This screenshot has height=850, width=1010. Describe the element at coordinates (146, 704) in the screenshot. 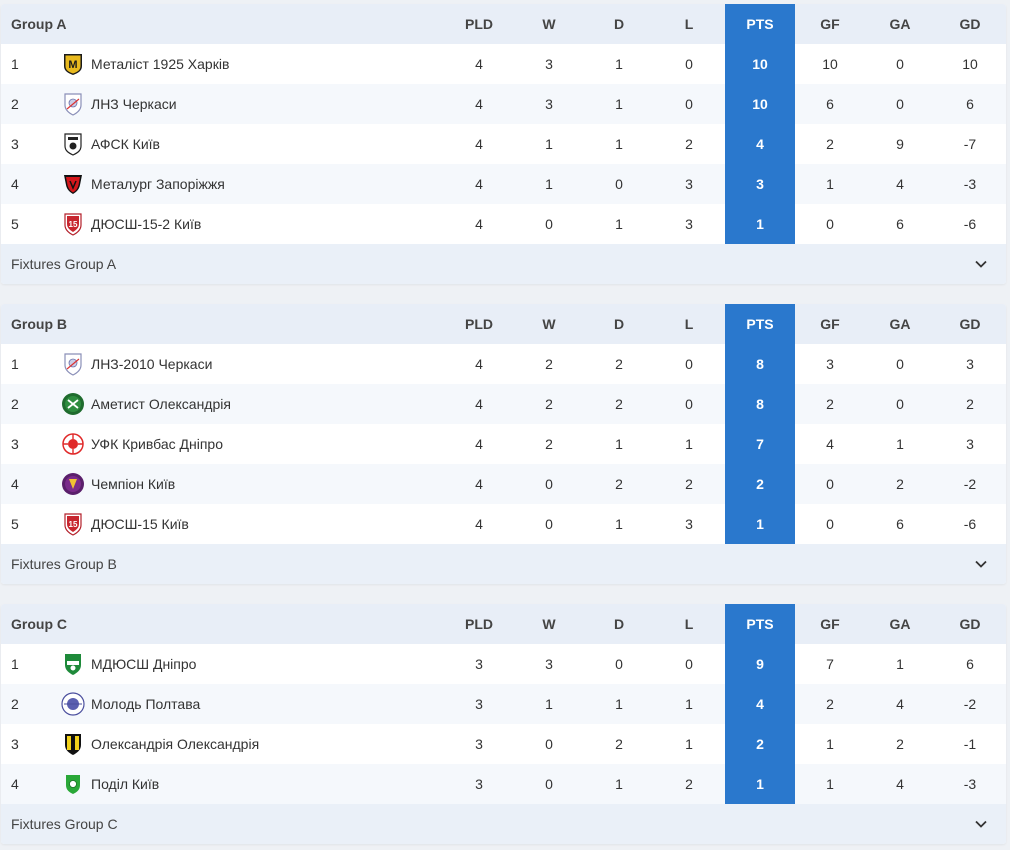

I see `team-name: Молодь Полтава` at that location.